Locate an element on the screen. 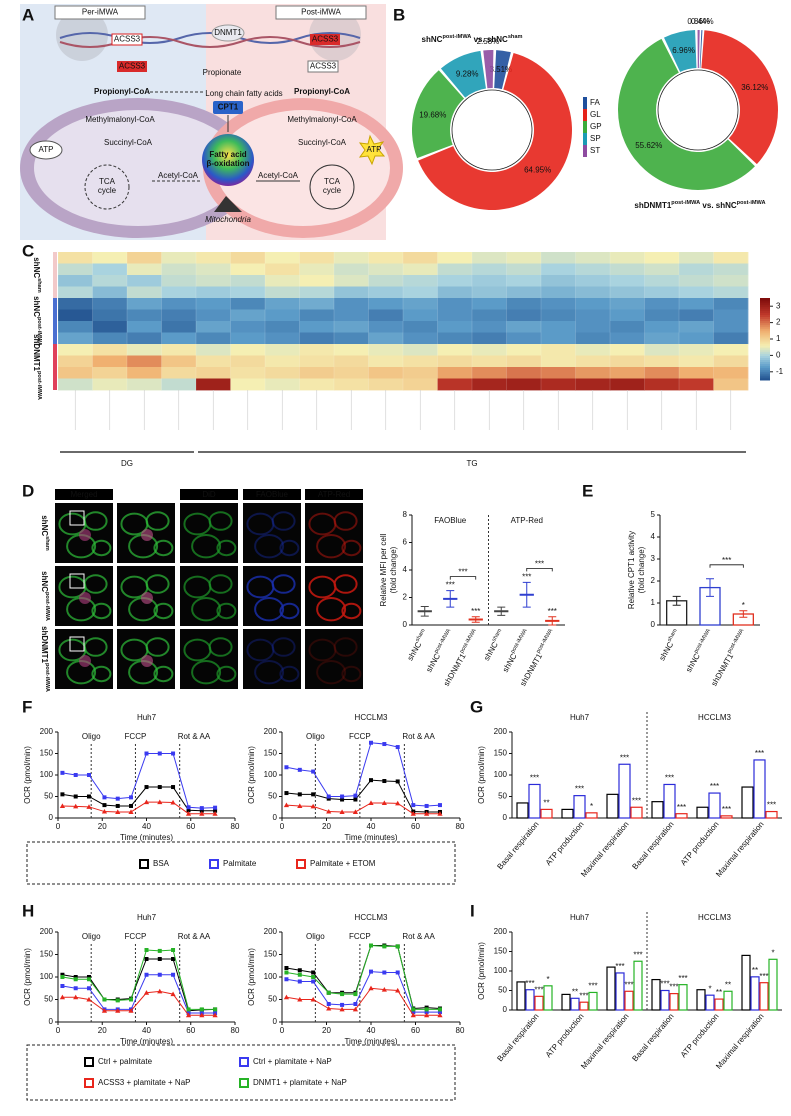 This screenshot has width=791, height=1116. sector is located at coordinates (502, 70).